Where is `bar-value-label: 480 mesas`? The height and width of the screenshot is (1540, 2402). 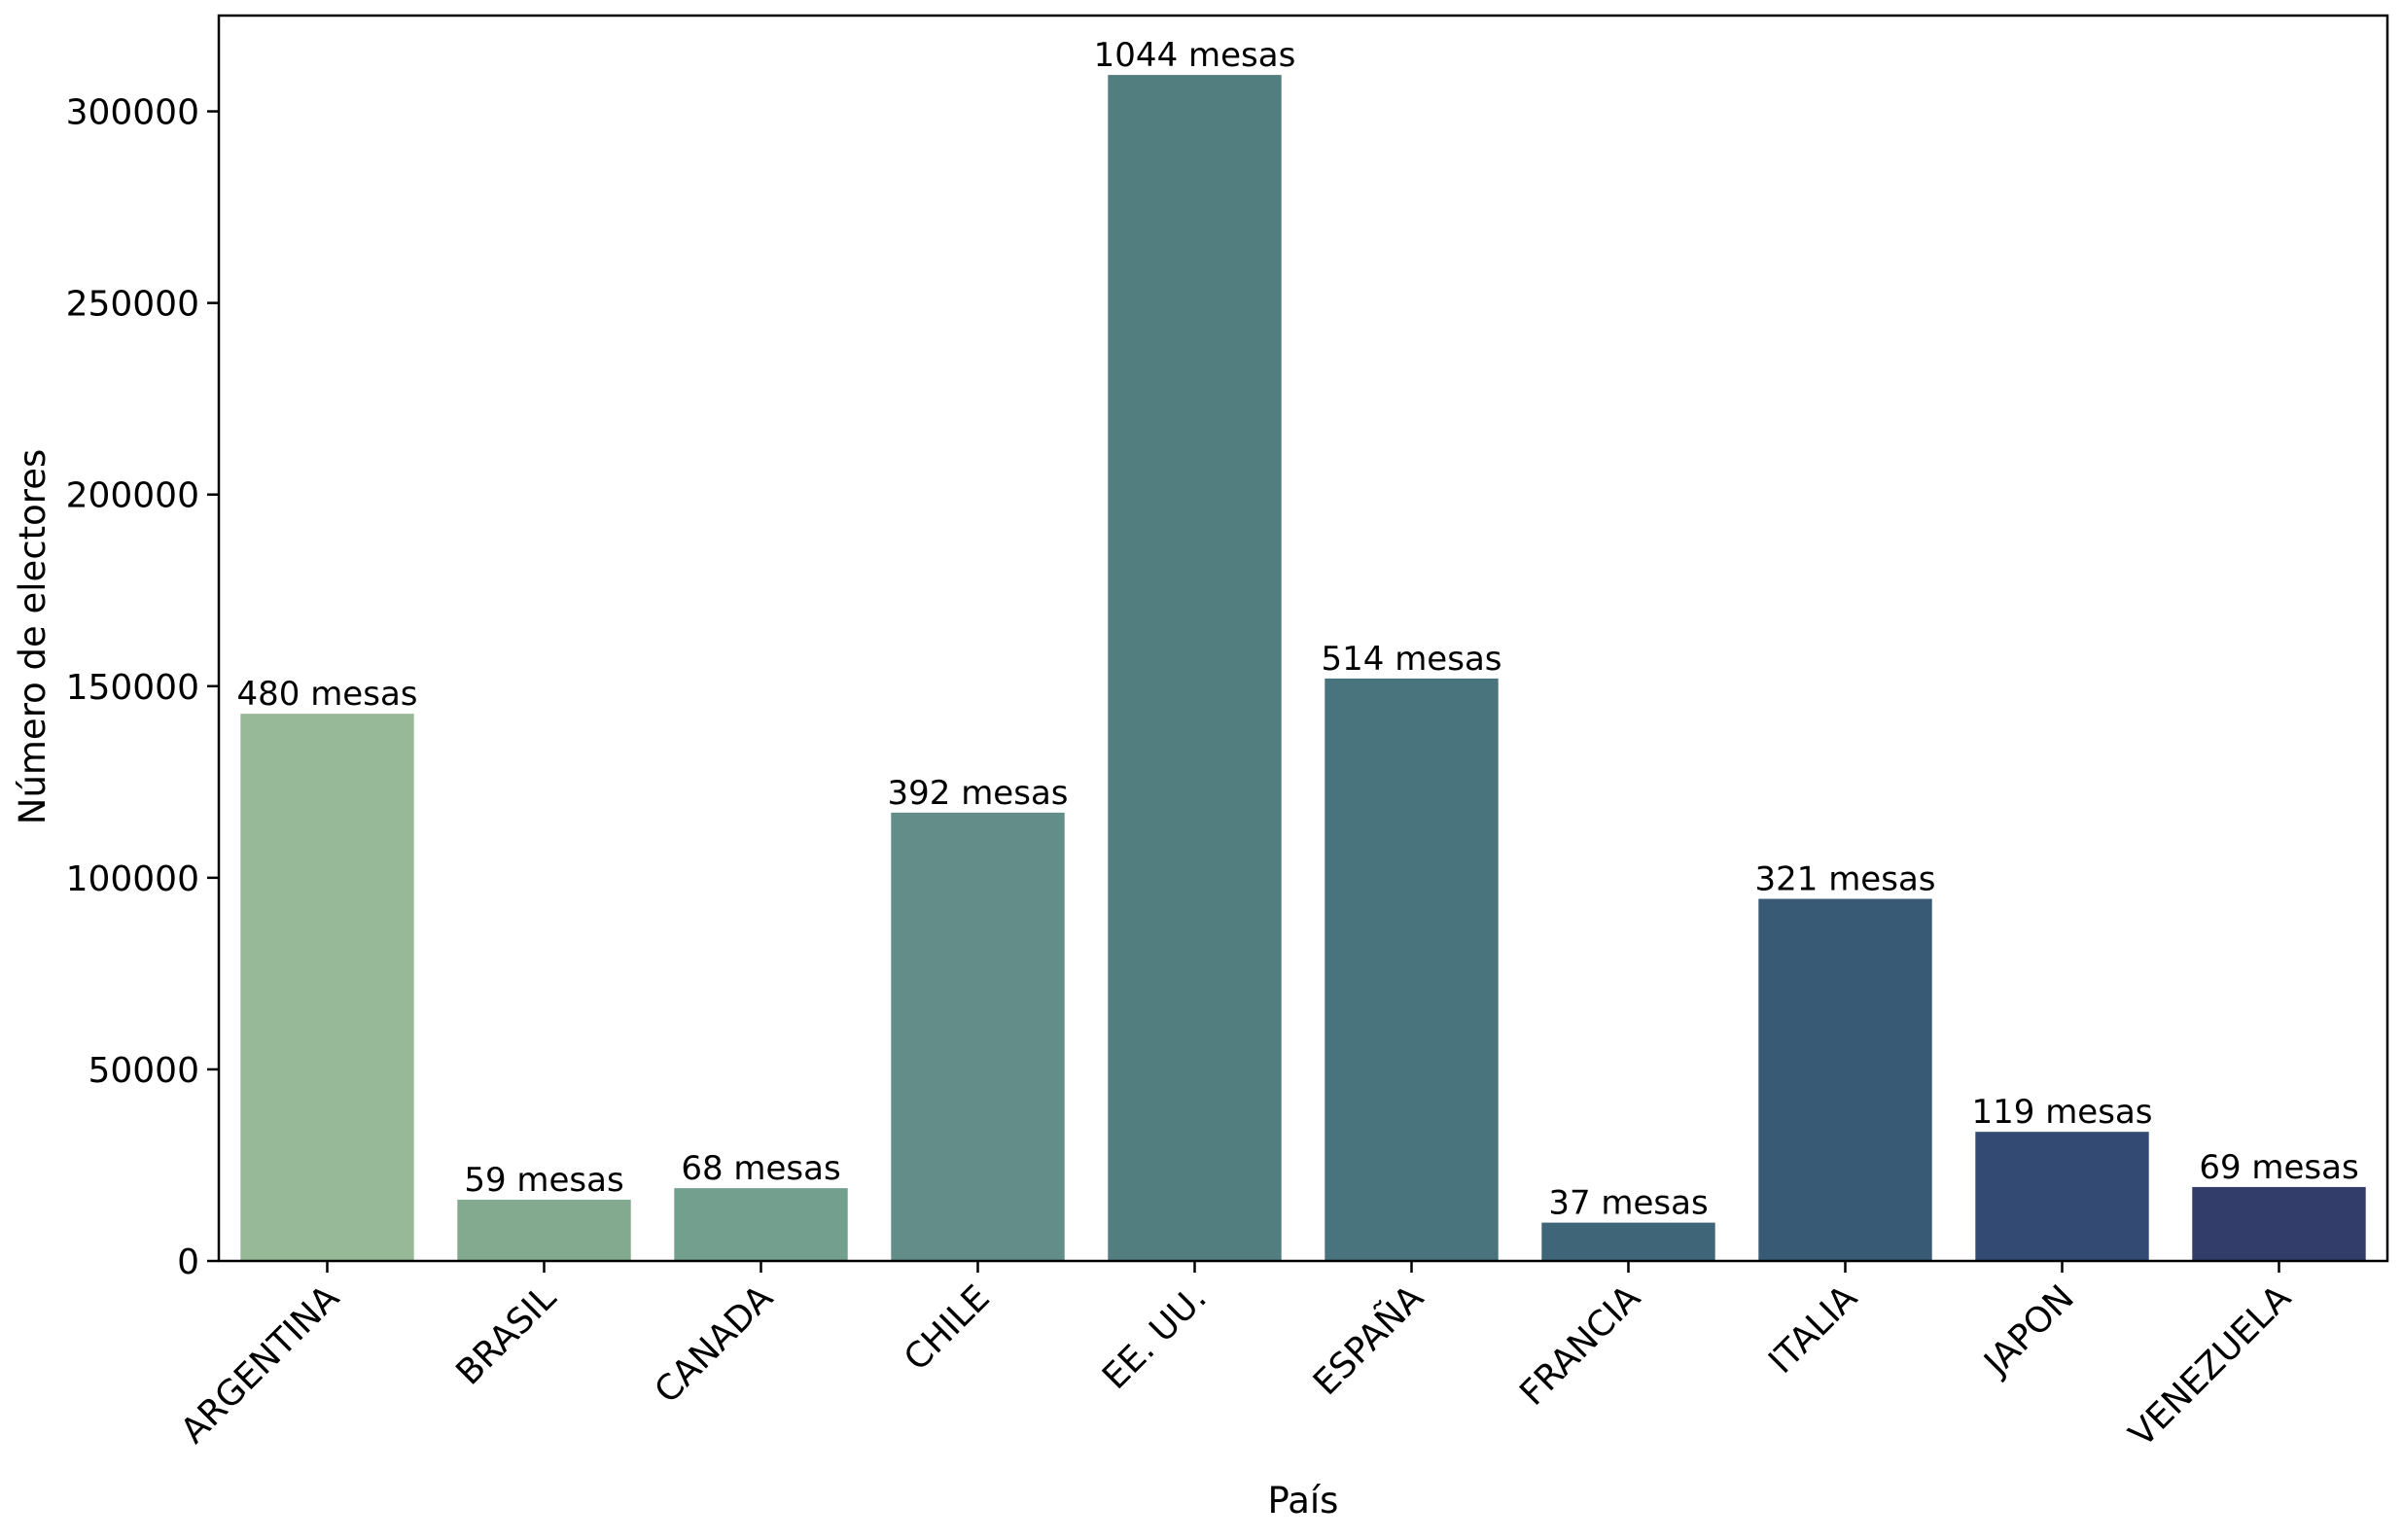
bar-value-label: 480 mesas is located at coordinates (326, 694).